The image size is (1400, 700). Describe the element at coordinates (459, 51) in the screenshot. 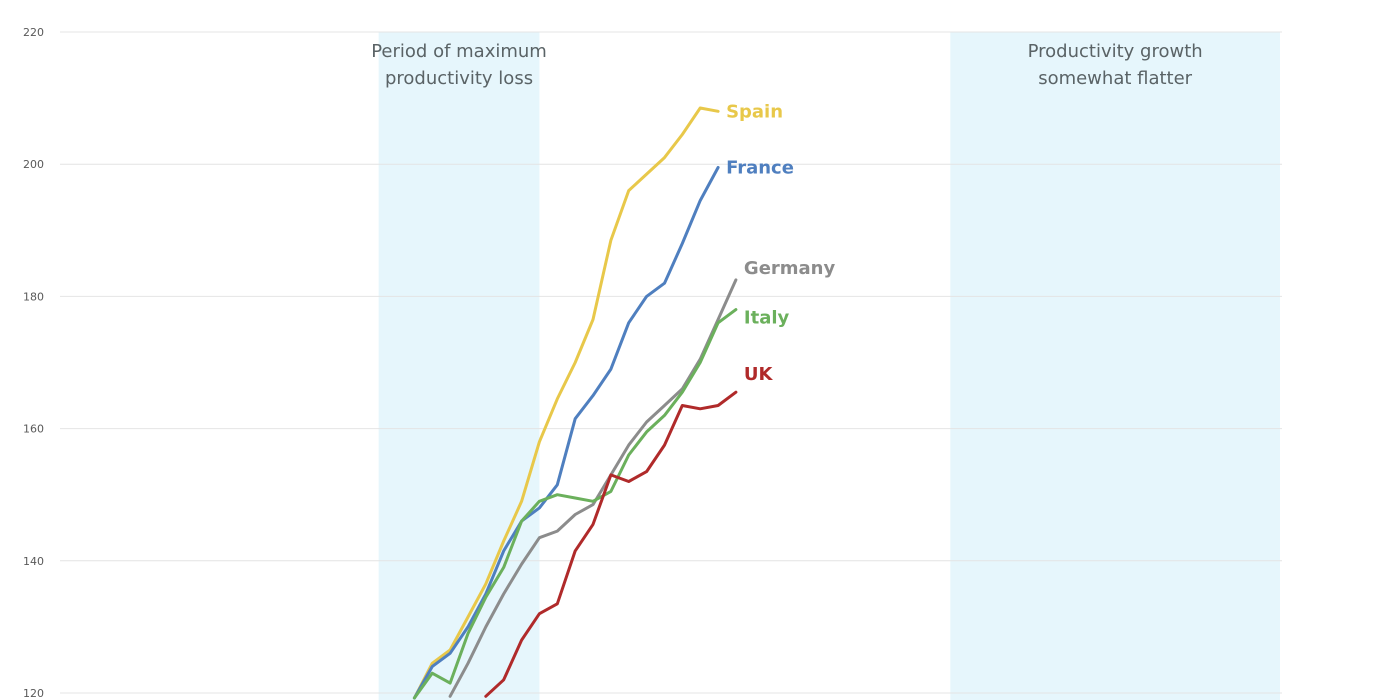

I see `region-annotation-1-line-1: Period of maximum` at that location.